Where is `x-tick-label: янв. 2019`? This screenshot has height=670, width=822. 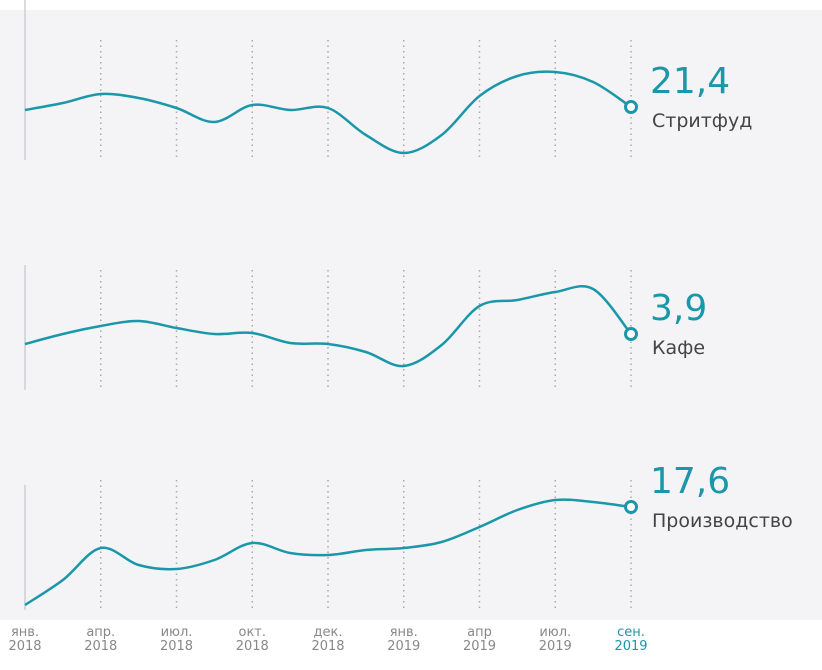
x-tick-label: янв. 2019 is located at coordinates (404, 639).